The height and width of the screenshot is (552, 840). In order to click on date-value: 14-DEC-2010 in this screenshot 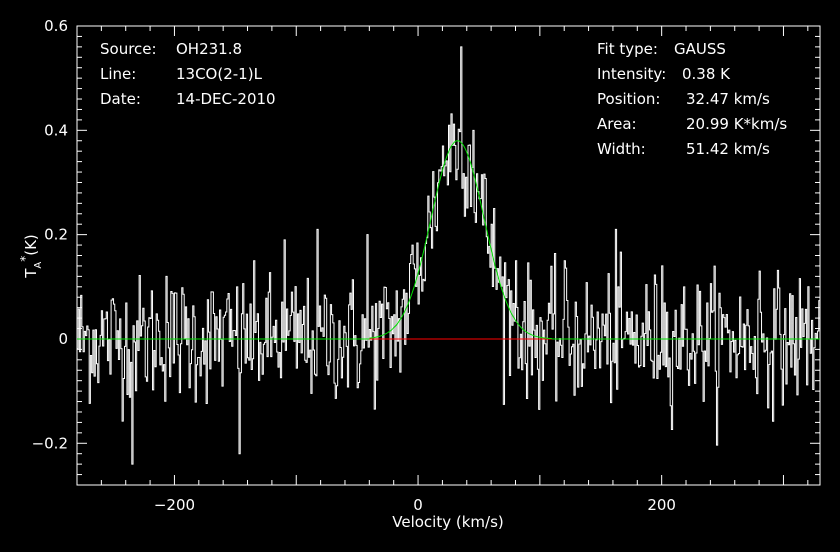, I will do `click(226, 99)`.